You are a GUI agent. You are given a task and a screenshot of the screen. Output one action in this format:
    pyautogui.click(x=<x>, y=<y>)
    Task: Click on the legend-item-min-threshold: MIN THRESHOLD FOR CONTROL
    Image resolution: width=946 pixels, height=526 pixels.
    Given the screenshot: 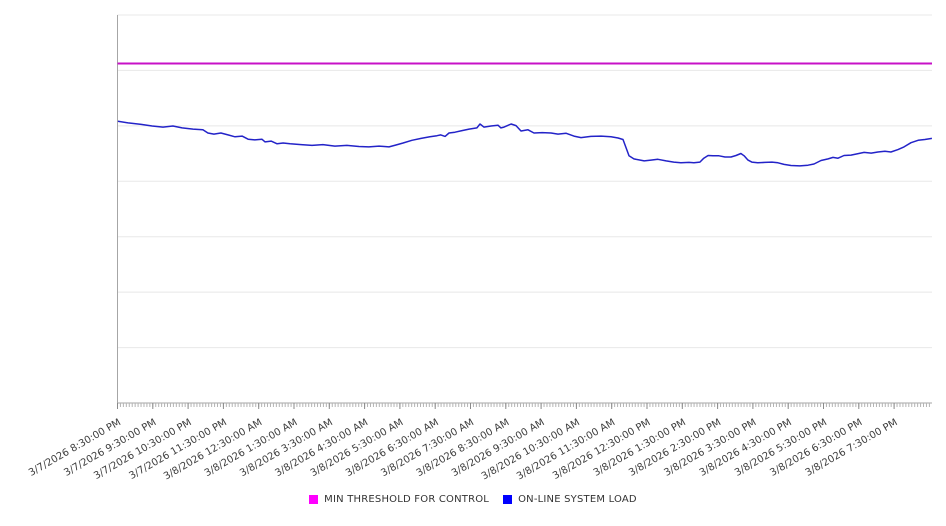 What is the action you would take?
    pyautogui.click(x=399, y=499)
    